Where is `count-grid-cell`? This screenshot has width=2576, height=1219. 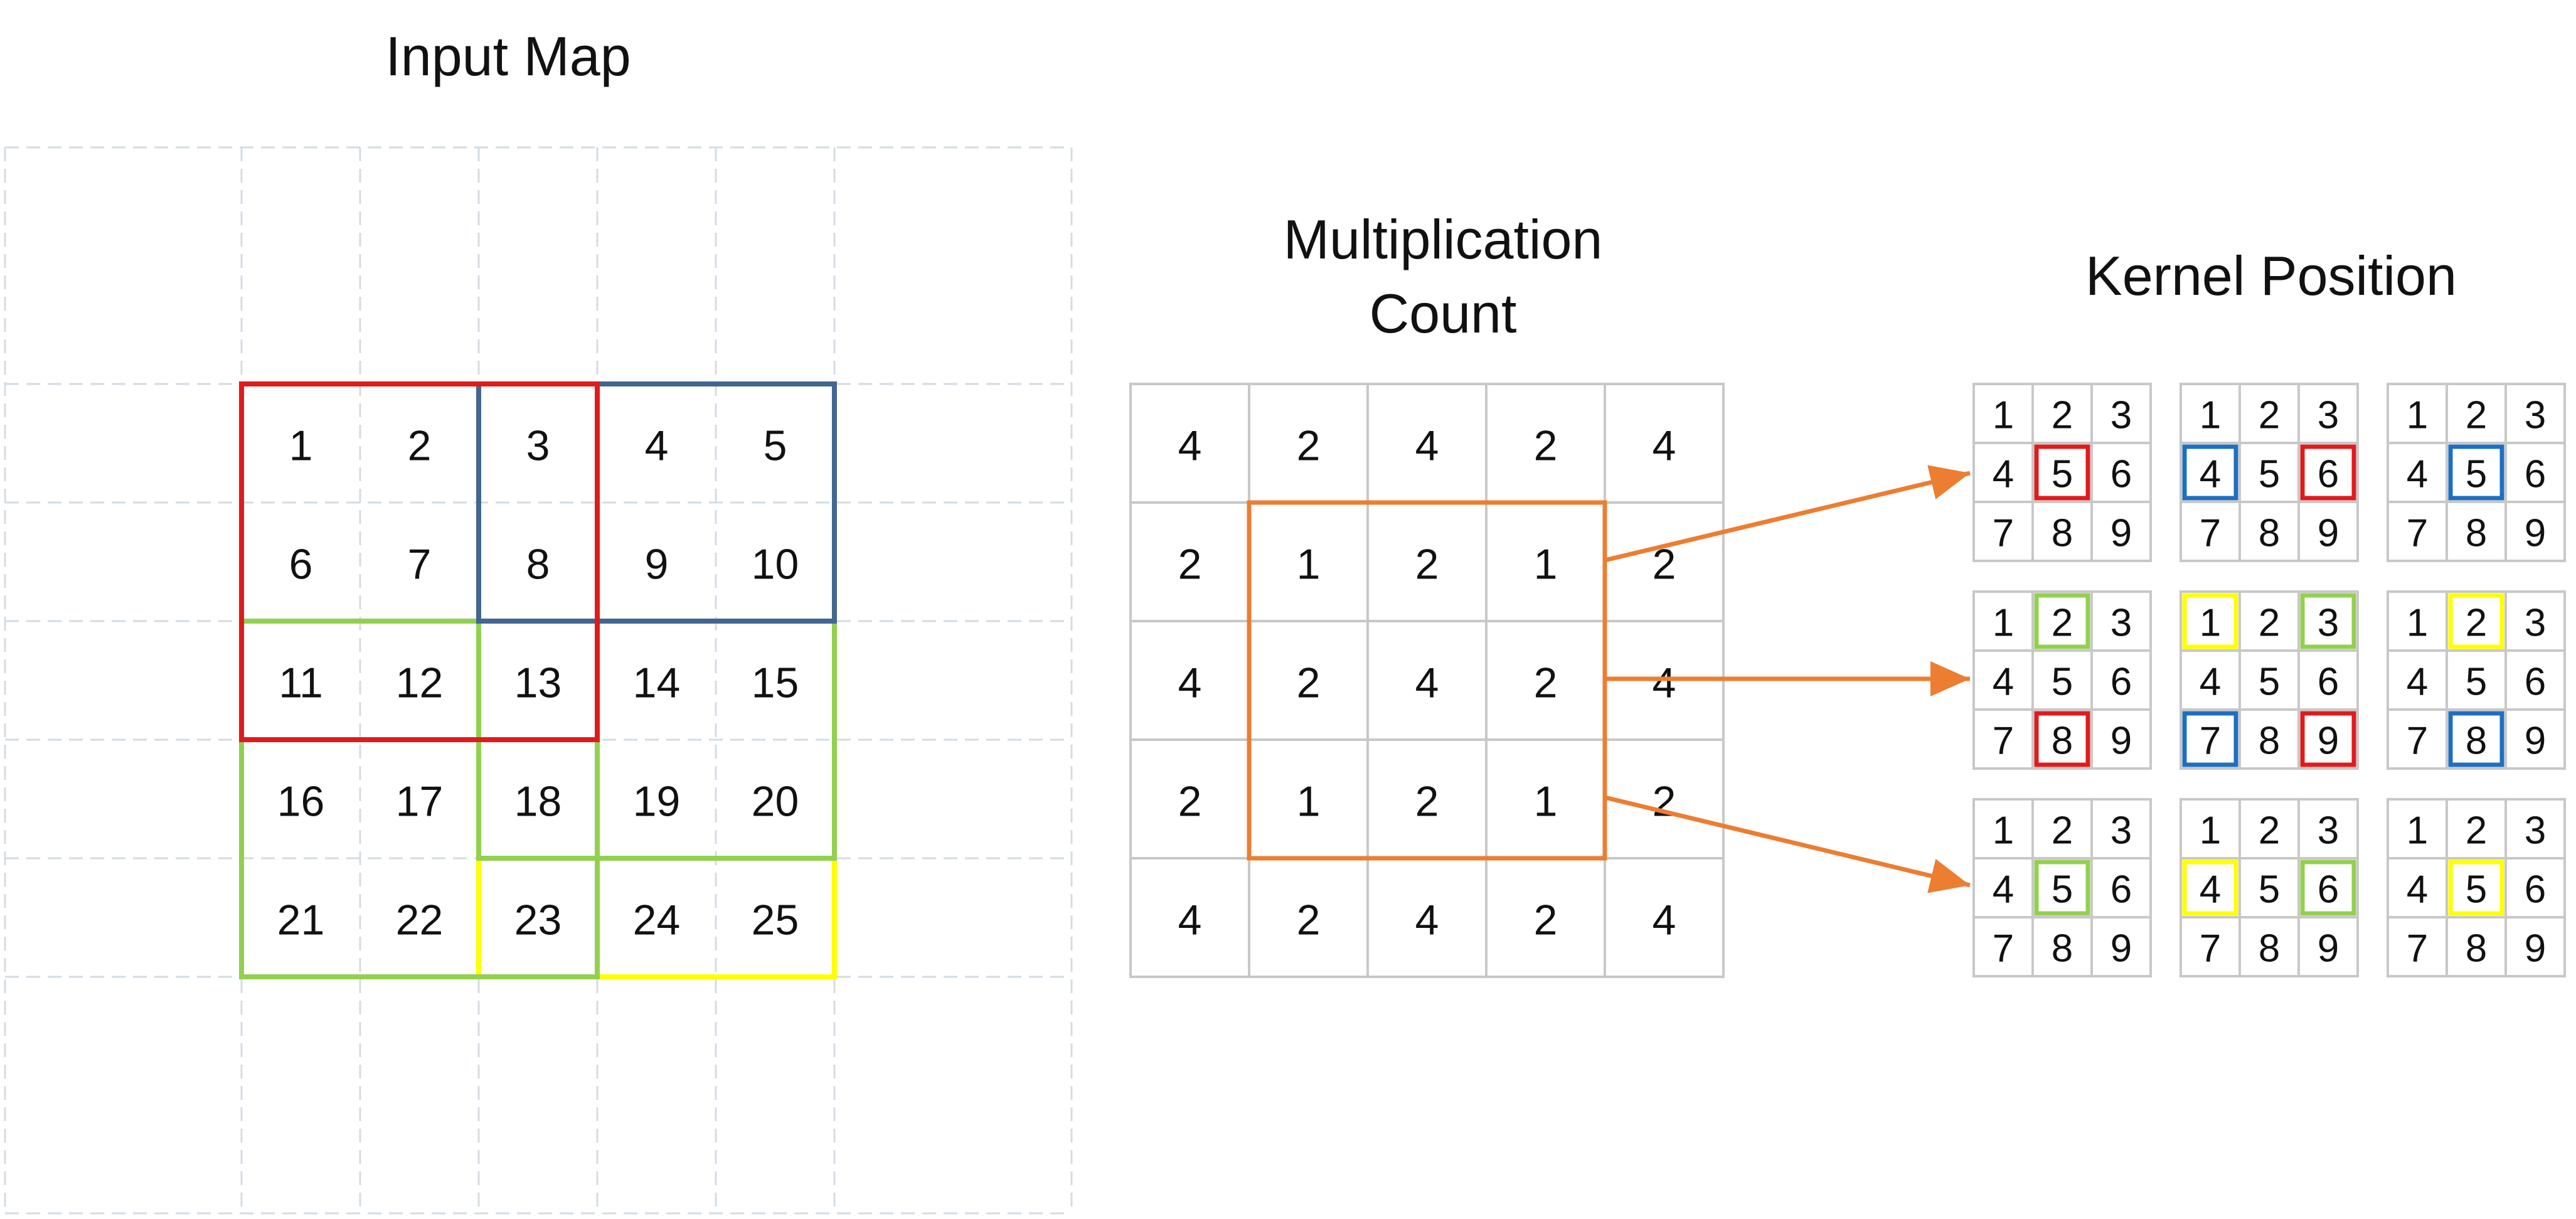
count-grid-cell is located at coordinates (1665, 917).